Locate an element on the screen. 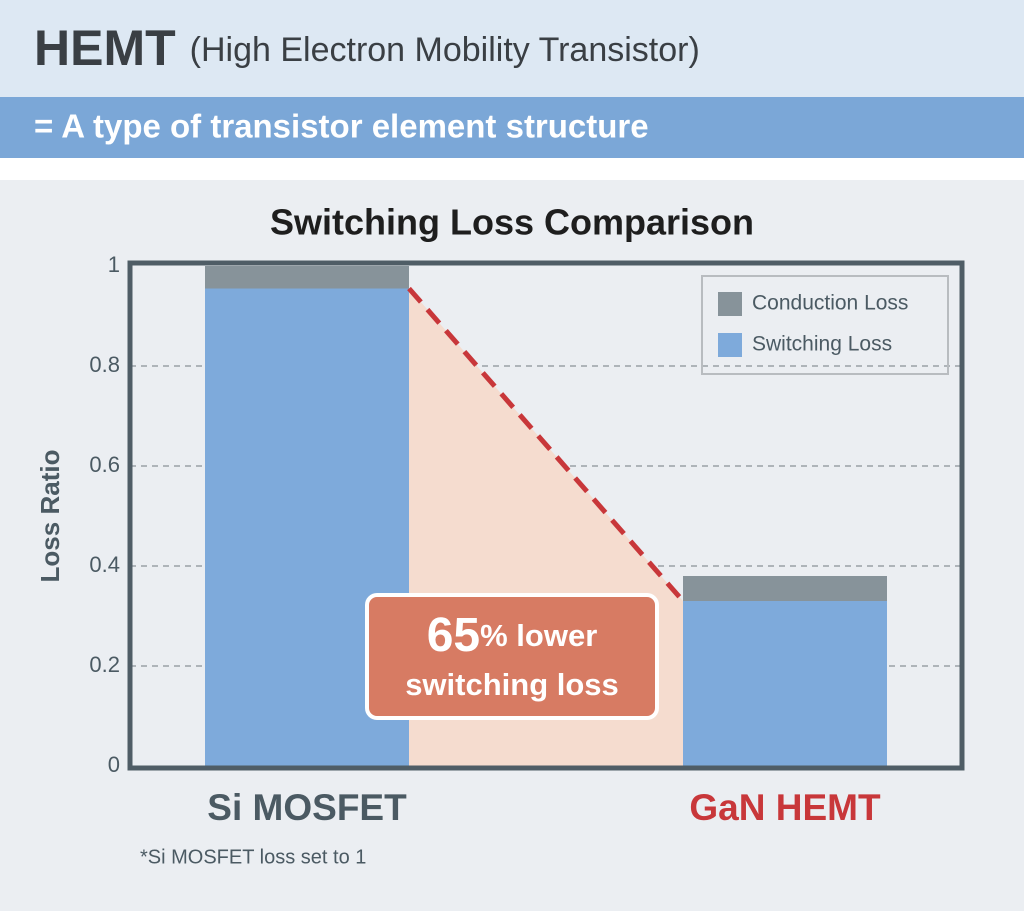 The width and height of the screenshot is (1024, 916). reduction-line is located at coordinates (546, 444).